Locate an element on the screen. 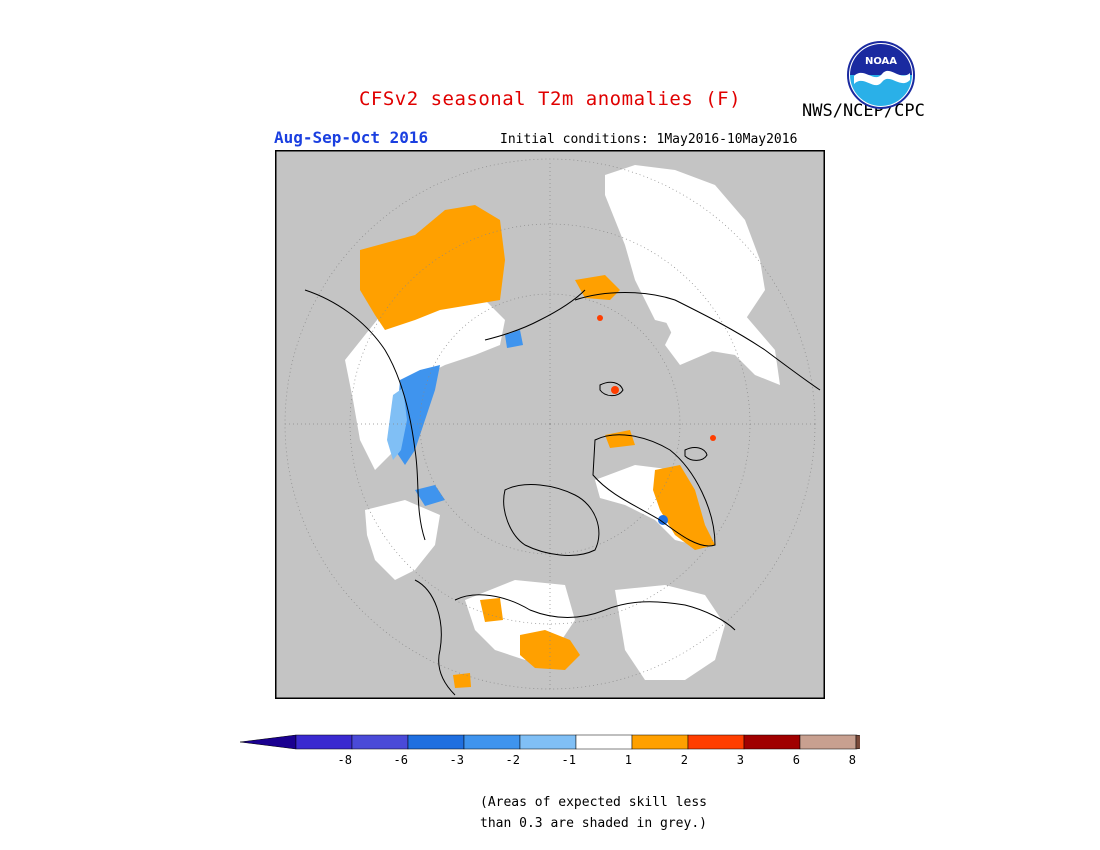  orange-region-canada-east is located at coordinates (620, 439).